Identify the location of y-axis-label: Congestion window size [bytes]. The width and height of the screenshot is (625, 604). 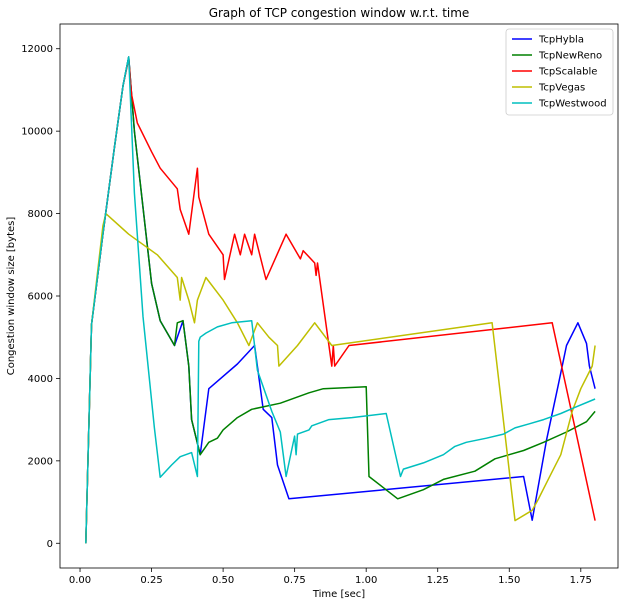
(11, 296).